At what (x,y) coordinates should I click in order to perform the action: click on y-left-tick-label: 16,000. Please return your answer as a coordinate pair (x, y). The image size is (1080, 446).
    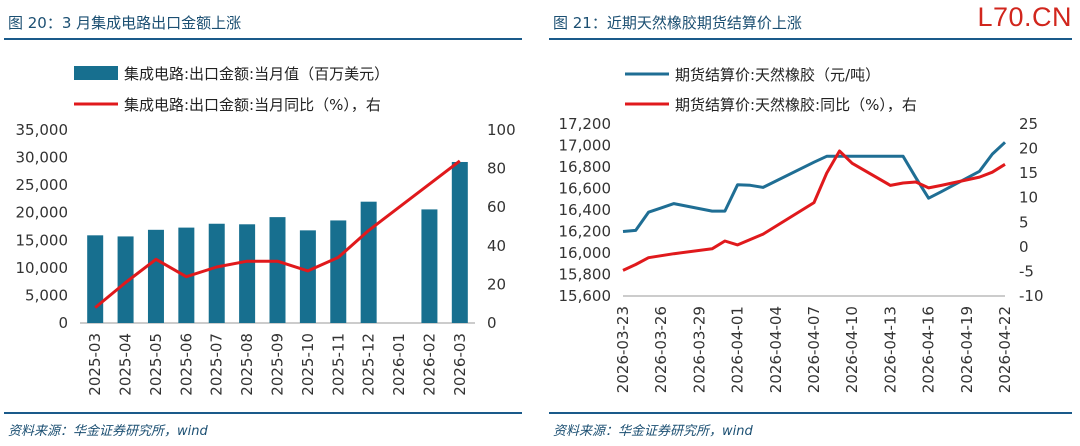
    Looking at the image, I should click on (585, 253).